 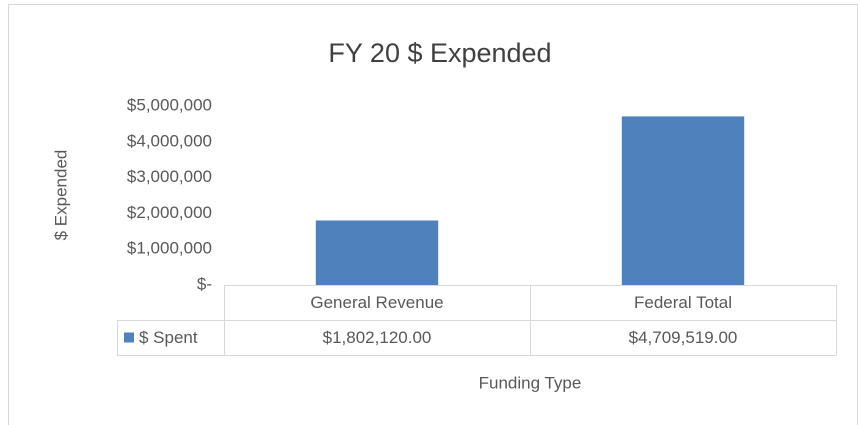 What do you see at coordinates (683, 337) in the screenshot?
I see `data-label: $4,709,519.00` at bounding box center [683, 337].